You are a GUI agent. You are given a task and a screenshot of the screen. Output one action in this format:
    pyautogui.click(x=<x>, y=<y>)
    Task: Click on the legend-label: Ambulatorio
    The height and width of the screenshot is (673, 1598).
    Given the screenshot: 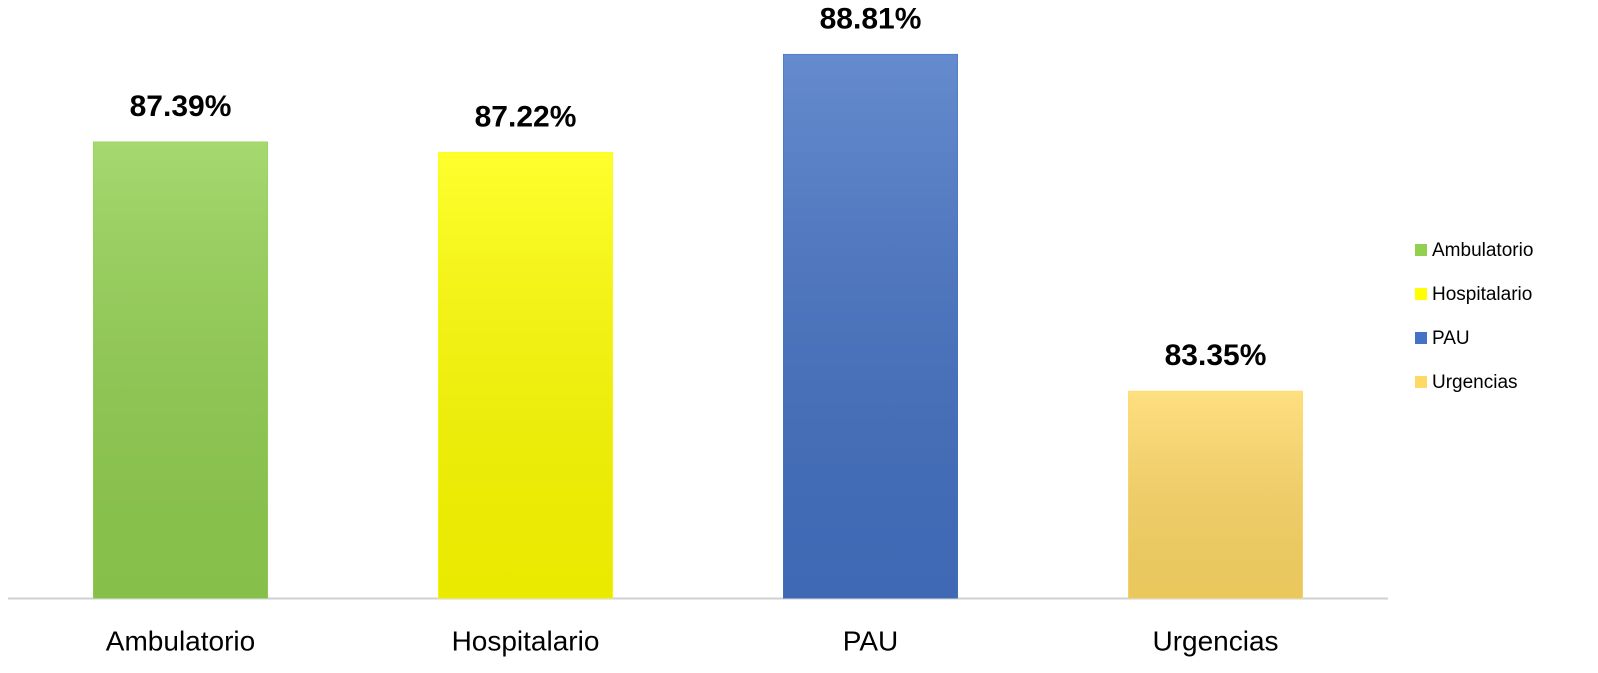 What is the action you would take?
    pyautogui.click(x=1482, y=250)
    